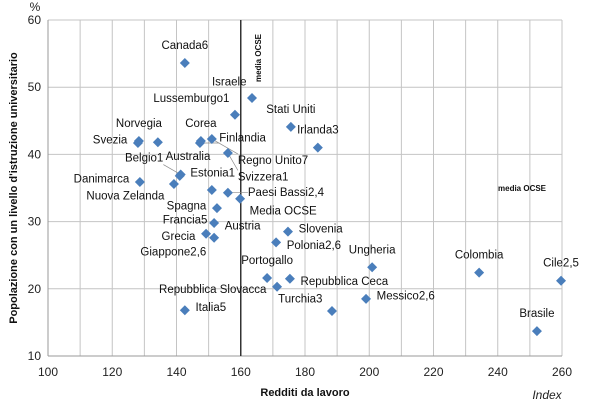  What do you see at coordinates (191, 99) in the screenshot?
I see `data-point-label: Lussemburgo1` at bounding box center [191, 99].